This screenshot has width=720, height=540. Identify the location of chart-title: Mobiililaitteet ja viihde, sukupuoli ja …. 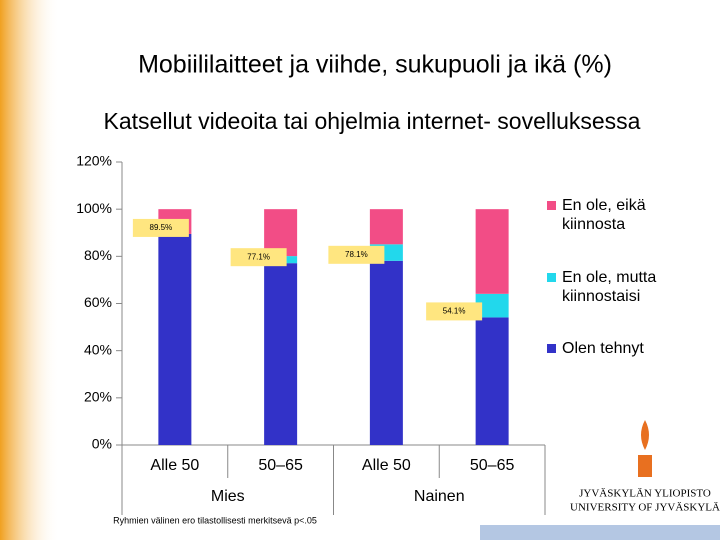
(375, 65).